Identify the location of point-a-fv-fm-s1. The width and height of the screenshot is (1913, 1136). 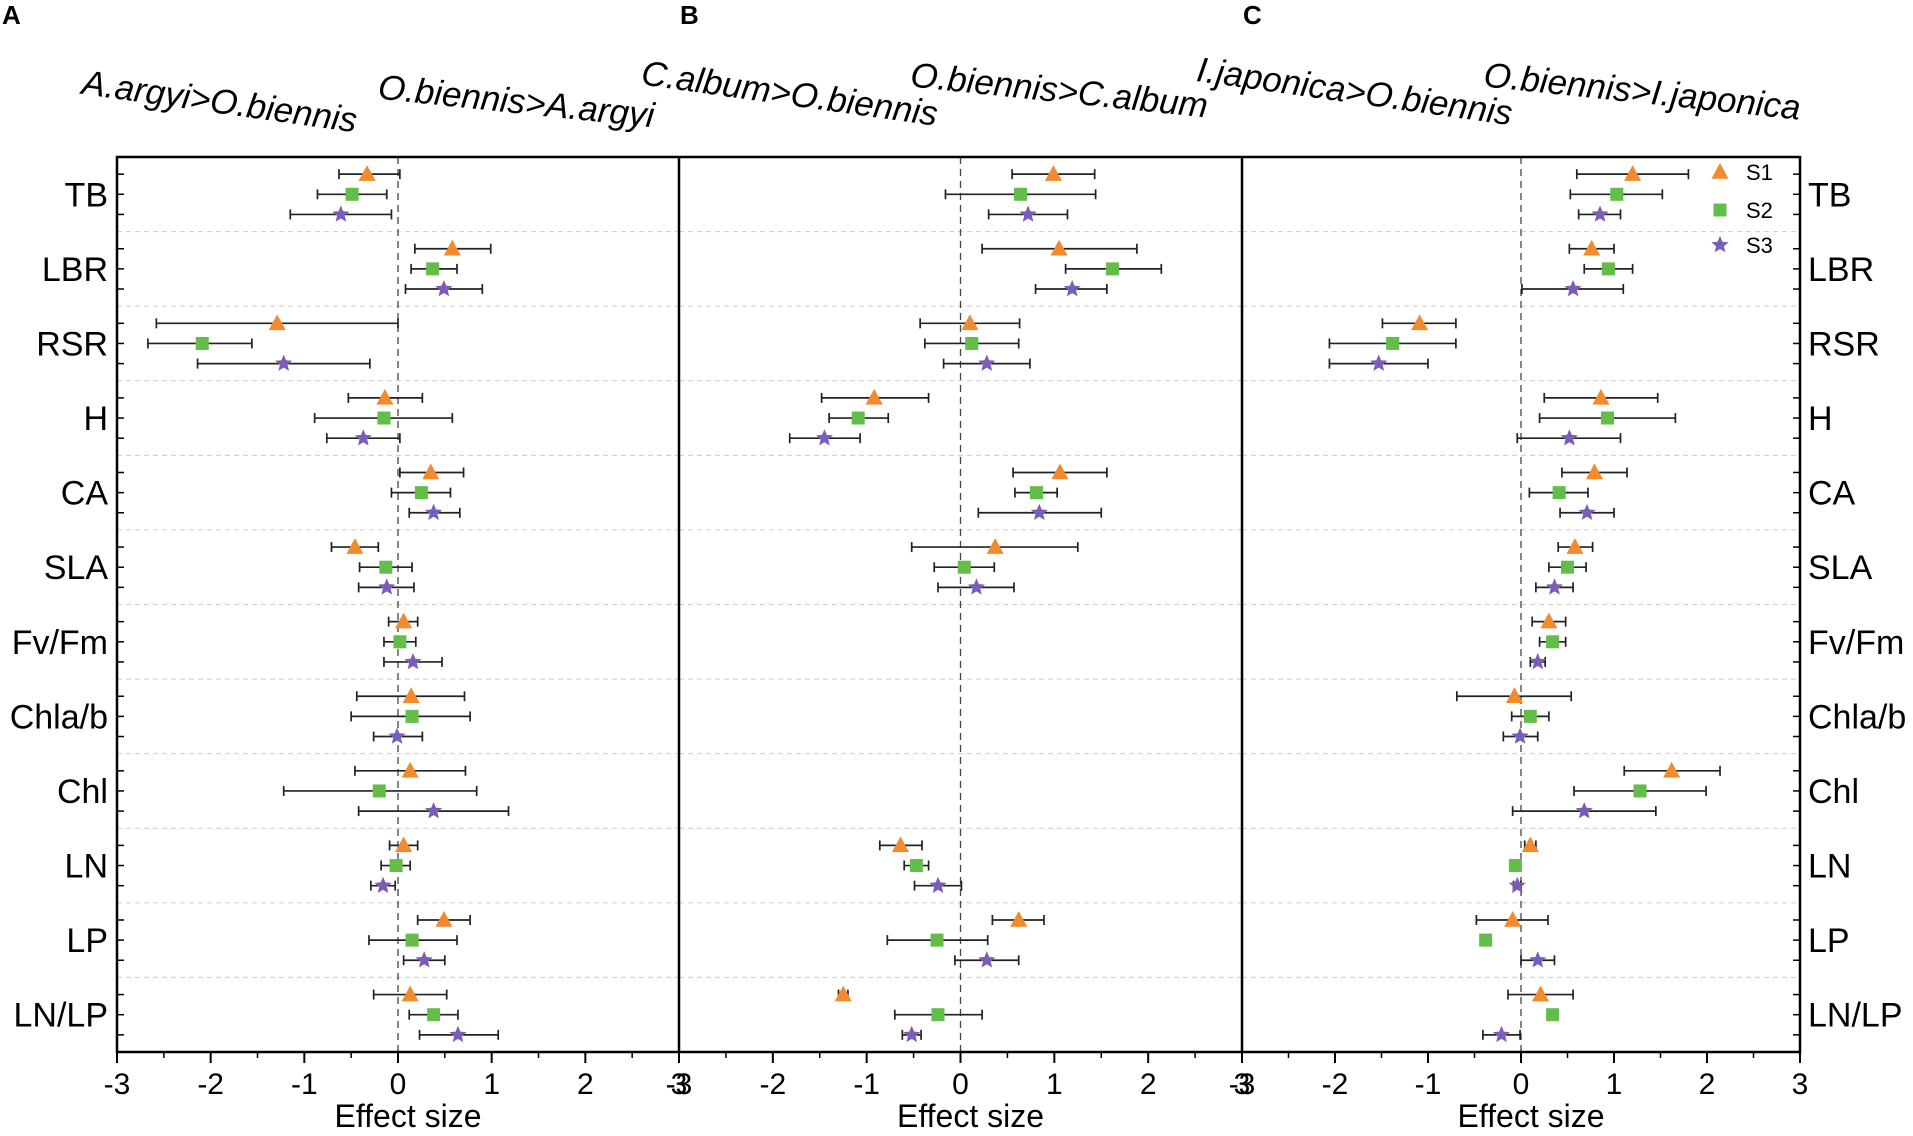
(403, 620).